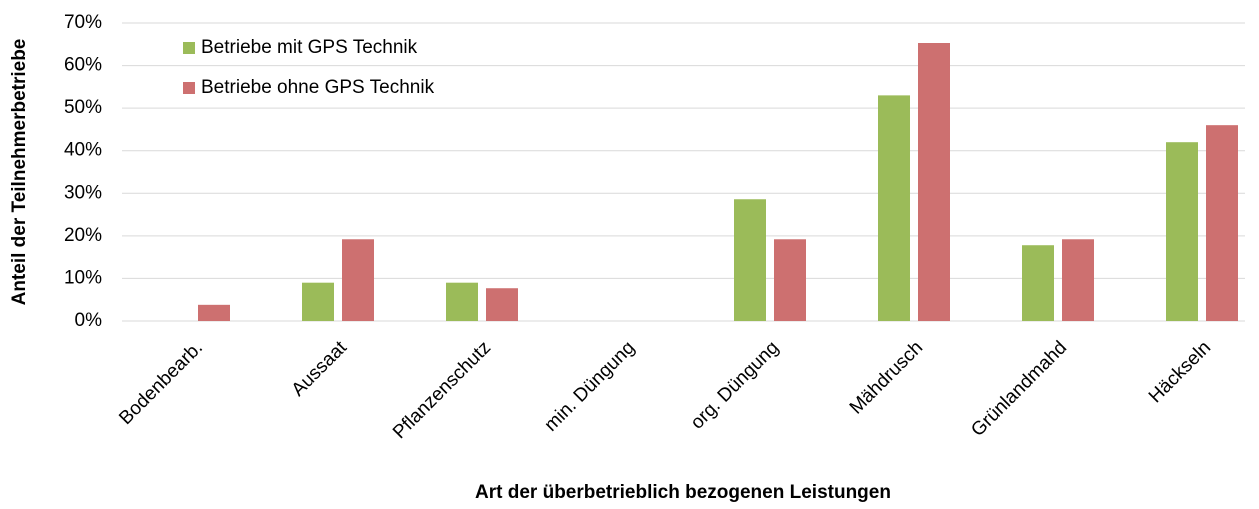 The height and width of the screenshot is (509, 1259). Describe the element at coordinates (1019, 389) in the screenshot. I see `x-tick-label: Grünlandmahd` at that location.